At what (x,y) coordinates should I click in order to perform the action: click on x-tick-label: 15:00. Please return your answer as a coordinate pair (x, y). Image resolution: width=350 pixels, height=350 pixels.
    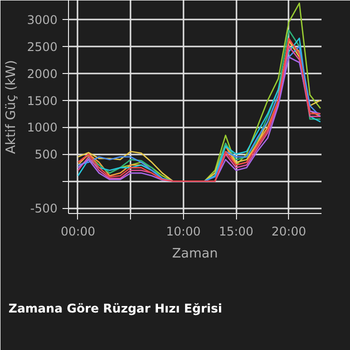
    Looking at the image, I should click on (236, 231).